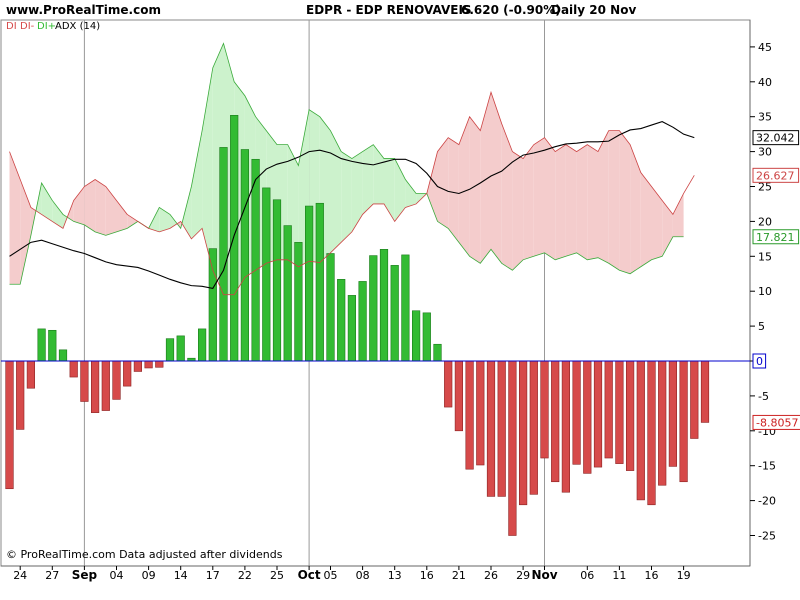  What do you see at coordinates (331, 575) in the screenshot?
I see `x-tick-label: 05` at bounding box center [331, 575].